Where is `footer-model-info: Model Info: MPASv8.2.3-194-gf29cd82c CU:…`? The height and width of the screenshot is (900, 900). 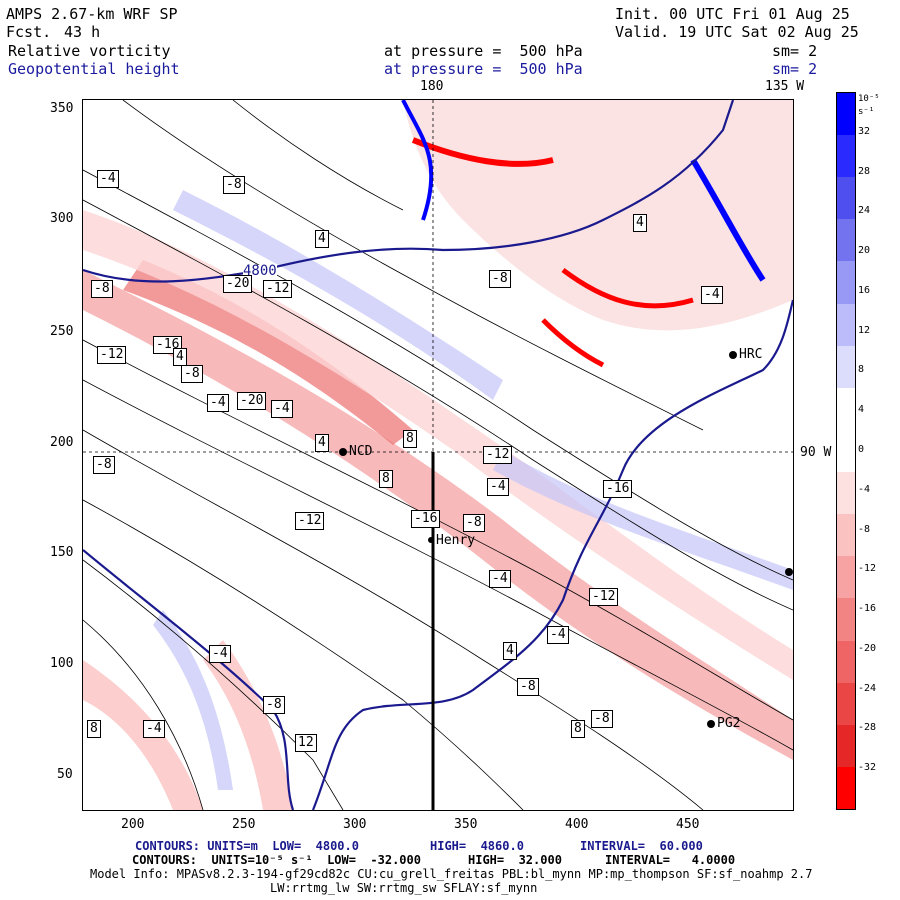
footer-model-info: Model Info: MPASv8.2.3-194-gf29cd82c CU:… is located at coordinates (451, 874).